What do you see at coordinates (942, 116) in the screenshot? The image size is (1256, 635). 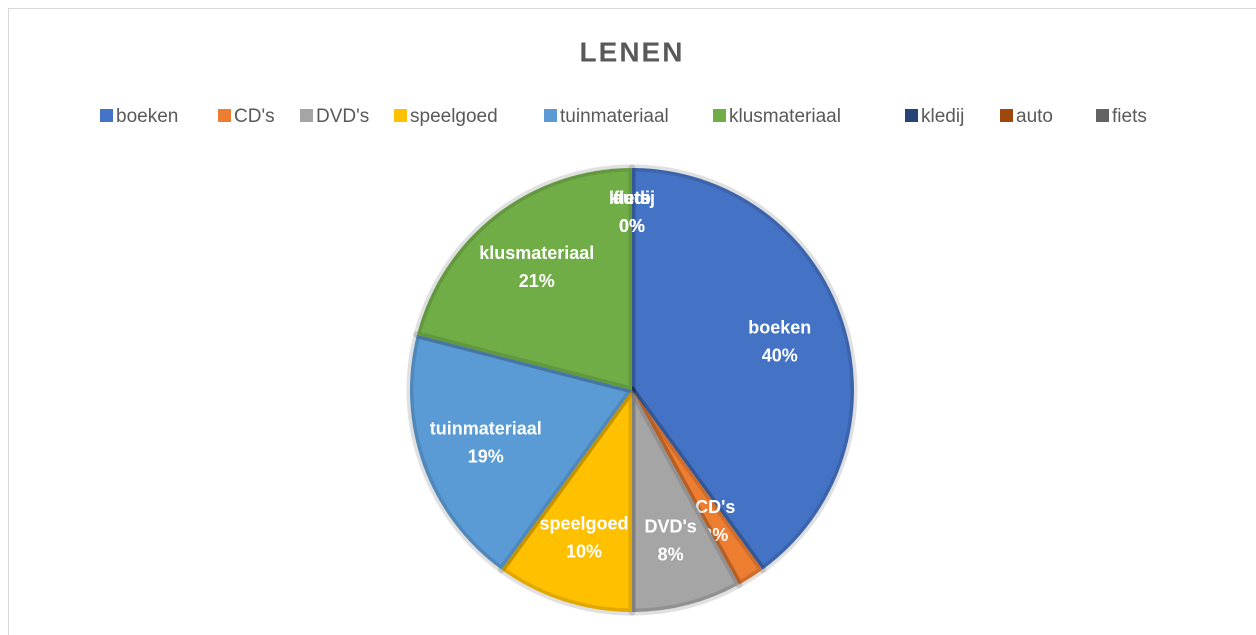 I see `legend-label: kledij` at bounding box center [942, 116].